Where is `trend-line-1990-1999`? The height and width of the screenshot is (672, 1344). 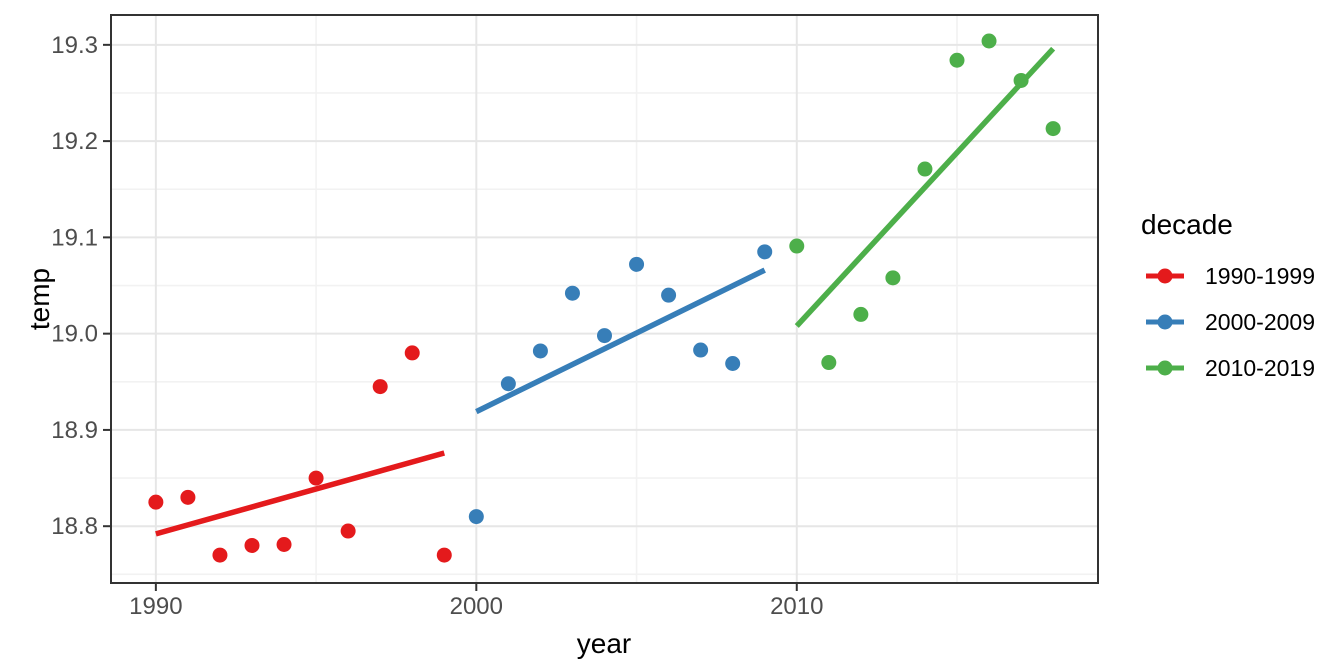
trend-line-1990-1999 is located at coordinates (300, 493).